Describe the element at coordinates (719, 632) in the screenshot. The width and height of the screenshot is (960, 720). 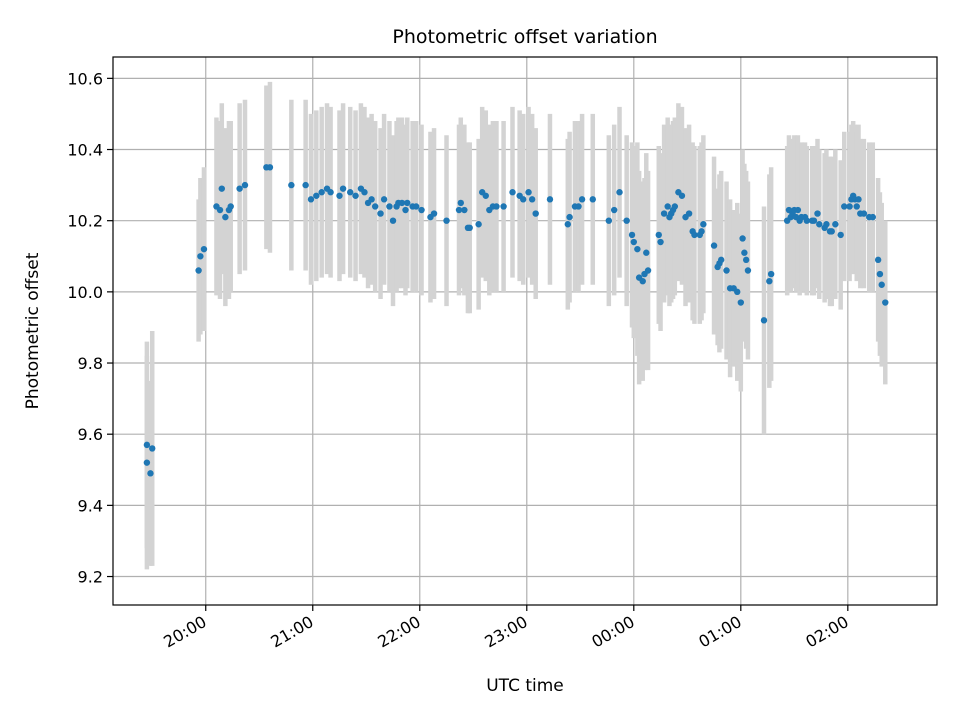
I see `x-tick-label: 01:00` at that location.